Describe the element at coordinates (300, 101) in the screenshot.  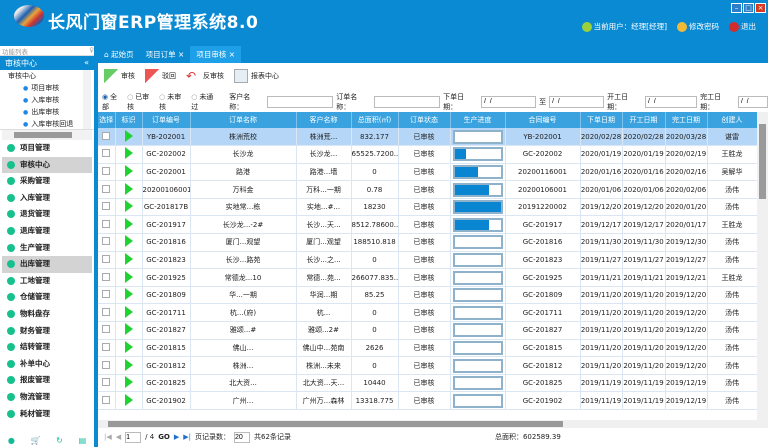
I see `customer-input` at that location.